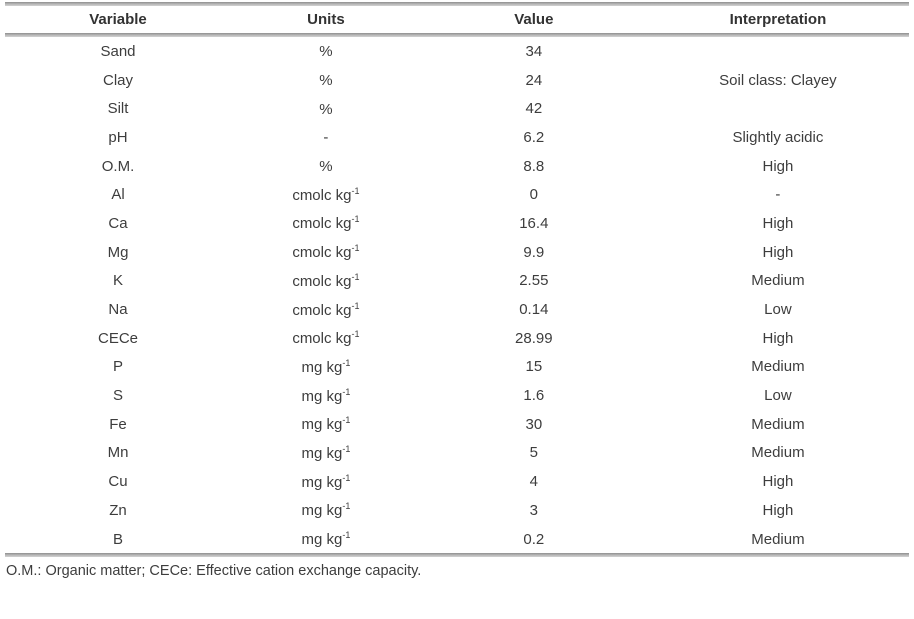 The height and width of the screenshot is (619, 914). I want to click on table-row: CECe cmolc kg-1 28.99 High, so click(457, 338).